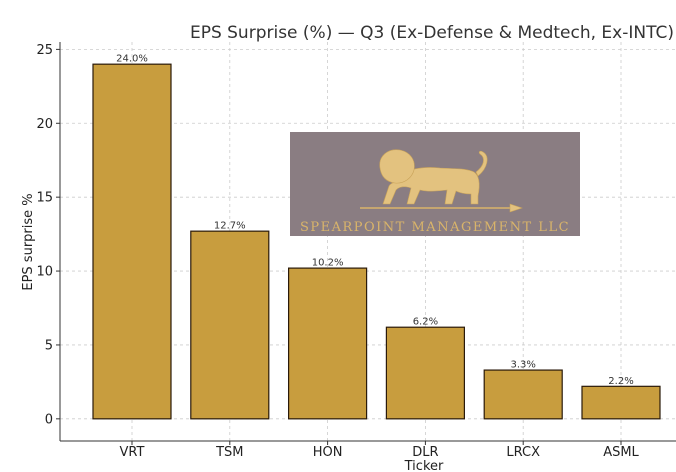 This screenshot has height=472, width=676. What do you see at coordinates (28, 241) in the screenshot?
I see `y-axis-label: EPS surprise %` at bounding box center [28, 241].